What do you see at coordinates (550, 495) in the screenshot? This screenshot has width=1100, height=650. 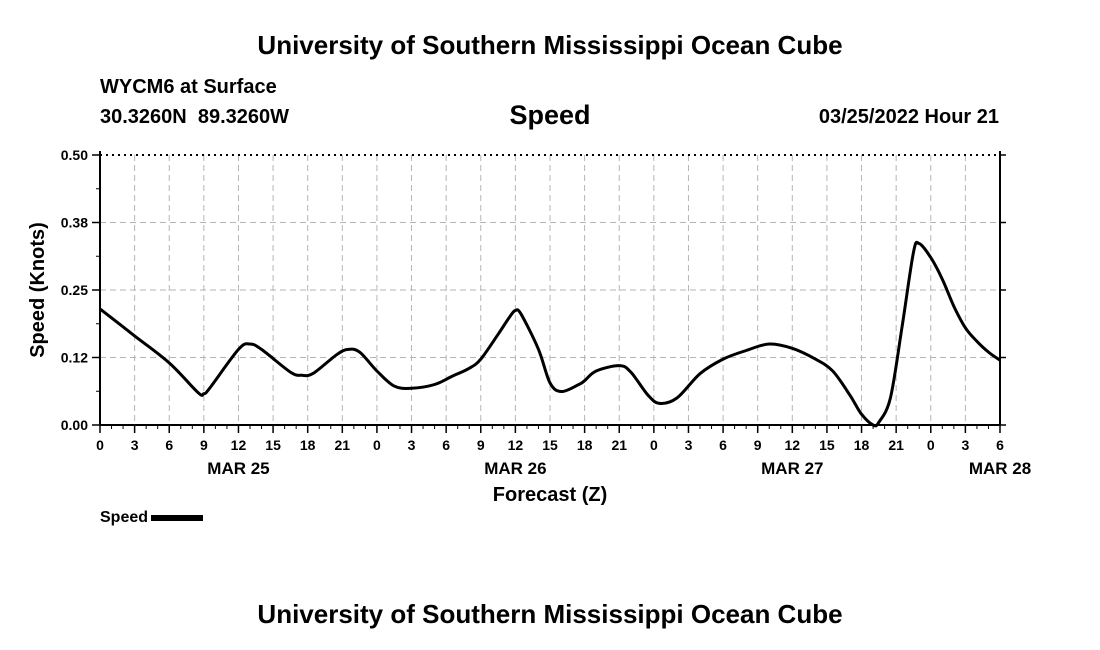 I see `x-axis-title: Forecast (Z)` at bounding box center [550, 495].